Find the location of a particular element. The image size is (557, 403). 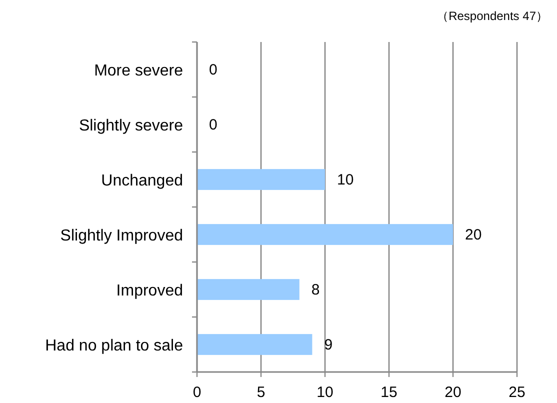

x-tick-label: 10 is located at coordinates (325, 392).